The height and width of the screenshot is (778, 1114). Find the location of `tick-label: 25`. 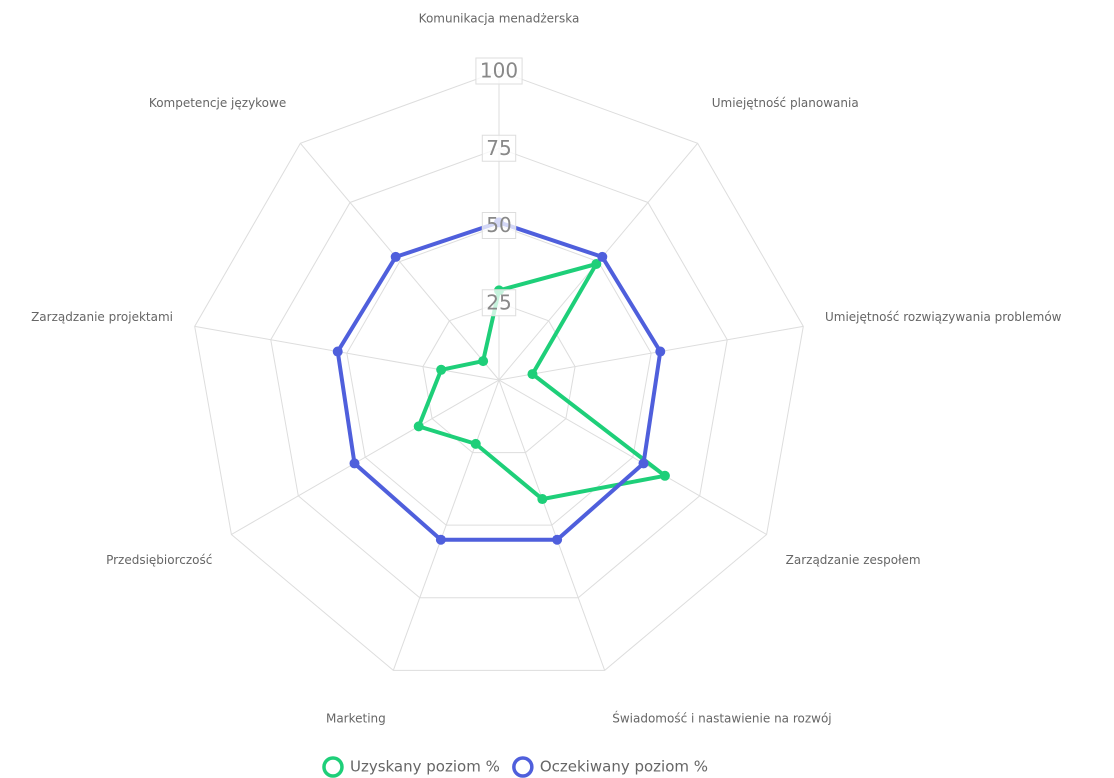

tick-label: 25 is located at coordinates (498, 302).